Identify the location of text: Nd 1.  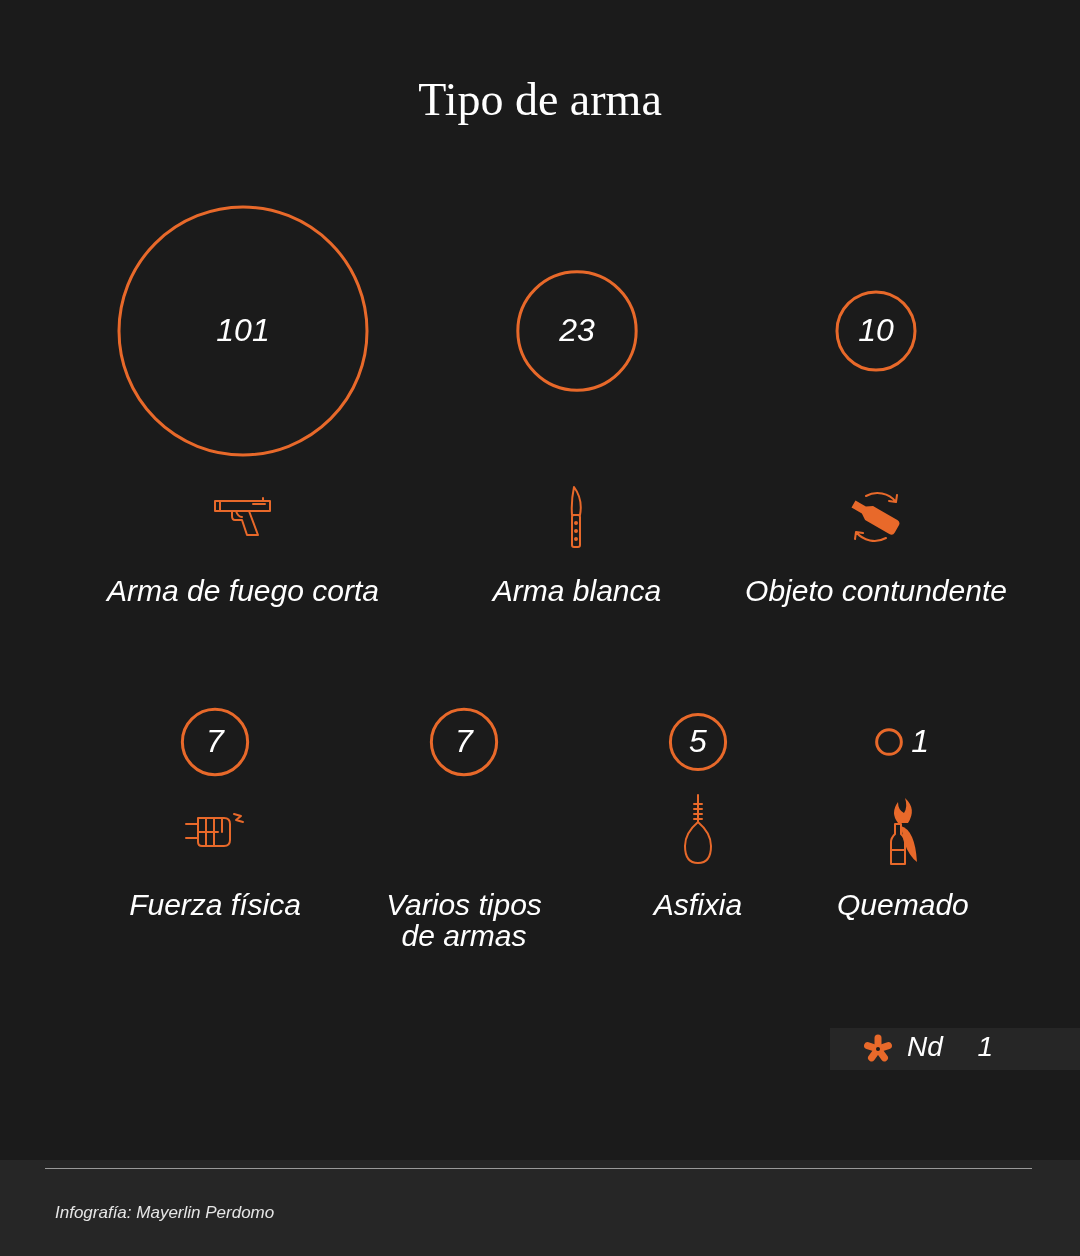
(950, 1046).